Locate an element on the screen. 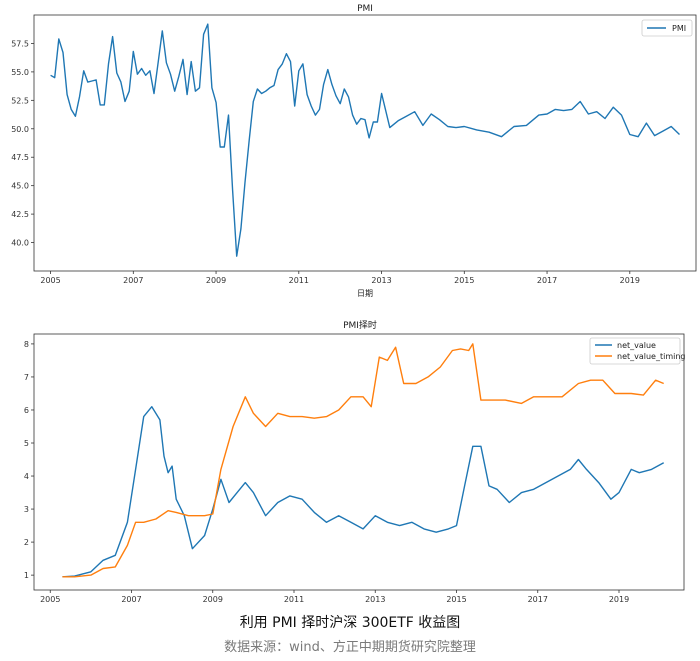 This screenshot has height=661, width=700. chart2-ytick-label: 6 is located at coordinates (26, 410).